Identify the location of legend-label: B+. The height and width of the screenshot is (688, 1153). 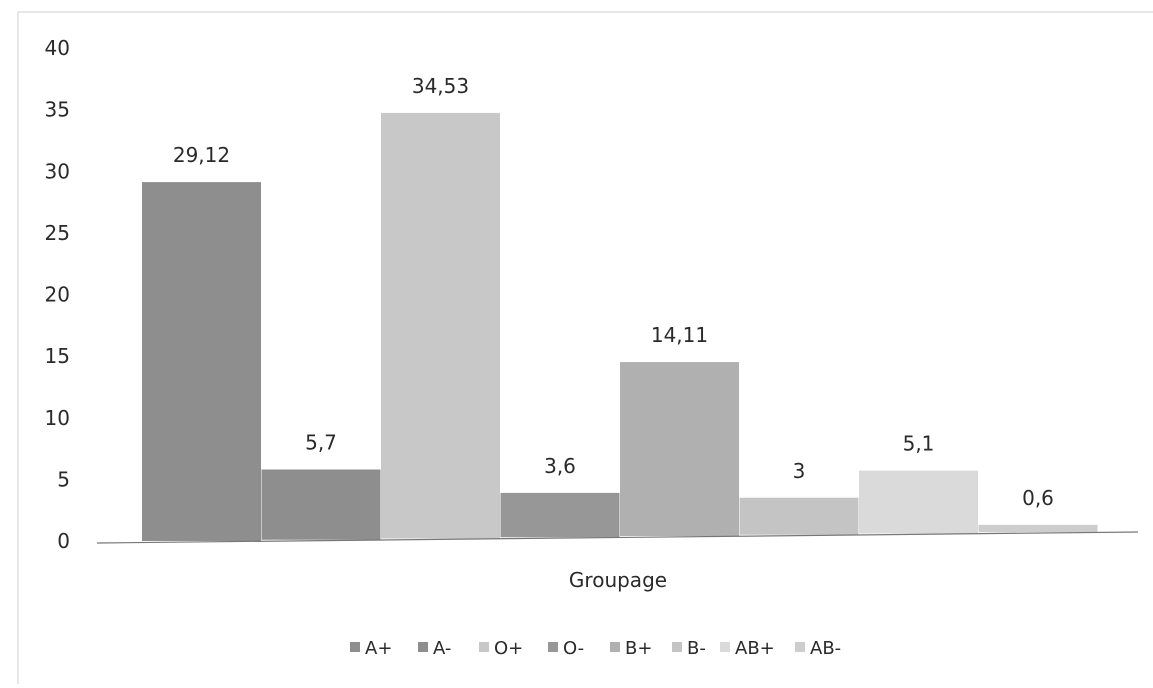
(638, 648).